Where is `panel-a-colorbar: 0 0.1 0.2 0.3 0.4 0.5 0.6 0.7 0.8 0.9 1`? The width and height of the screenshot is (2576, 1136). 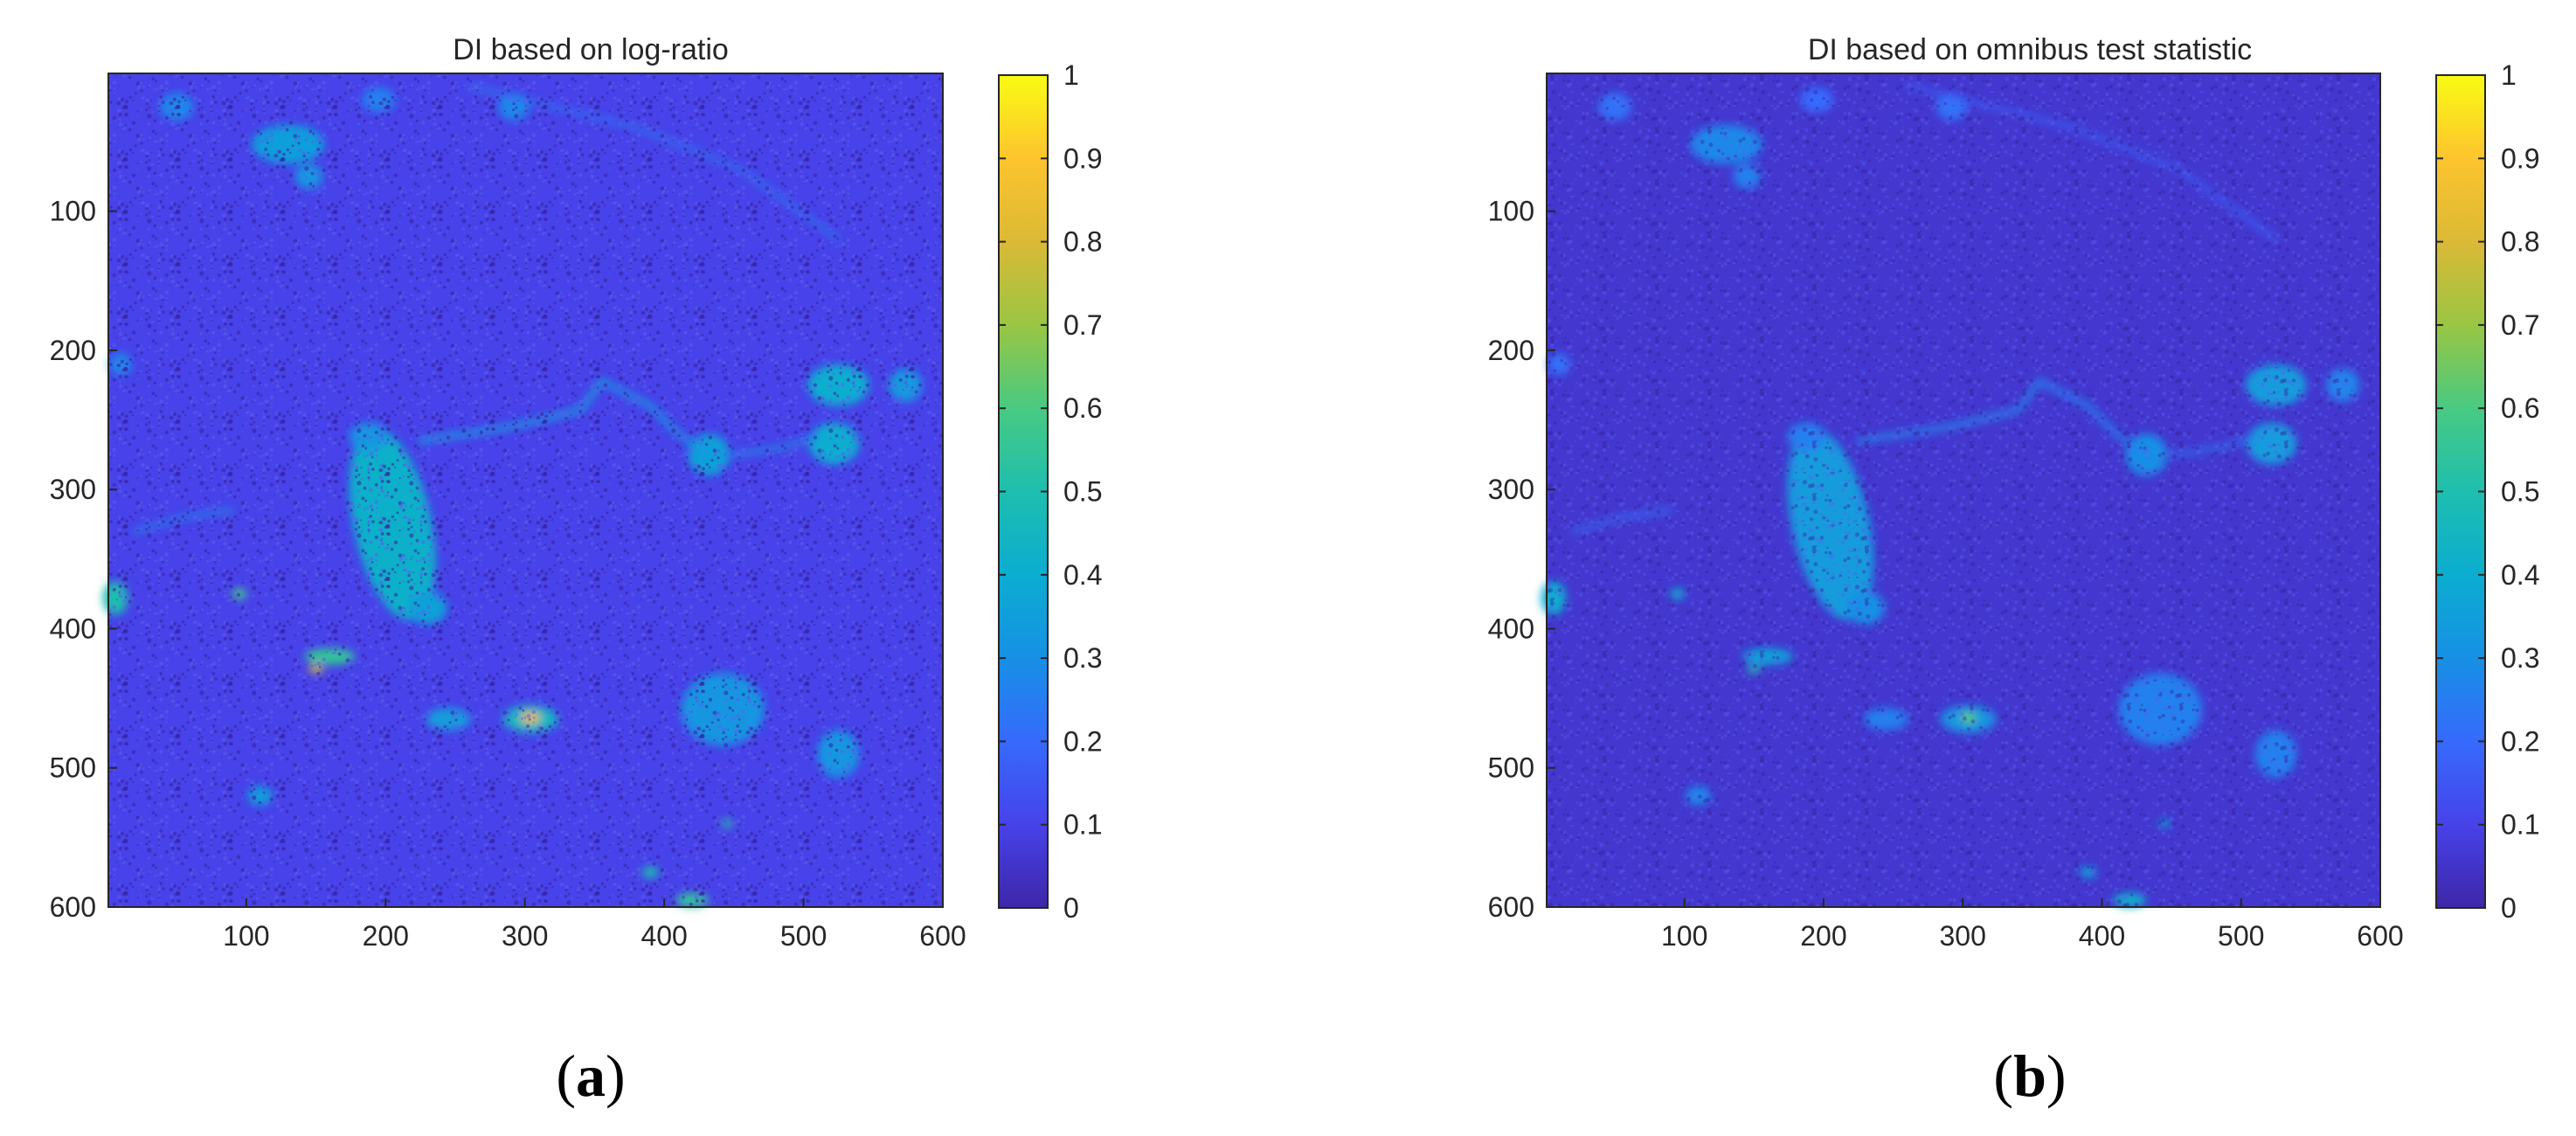 panel-a-colorbar: 0 0.1 0.2 0.3 0.4 0.5 0.6 0.7 0.8 0.9 1 is located at coordinates (1050, 491).